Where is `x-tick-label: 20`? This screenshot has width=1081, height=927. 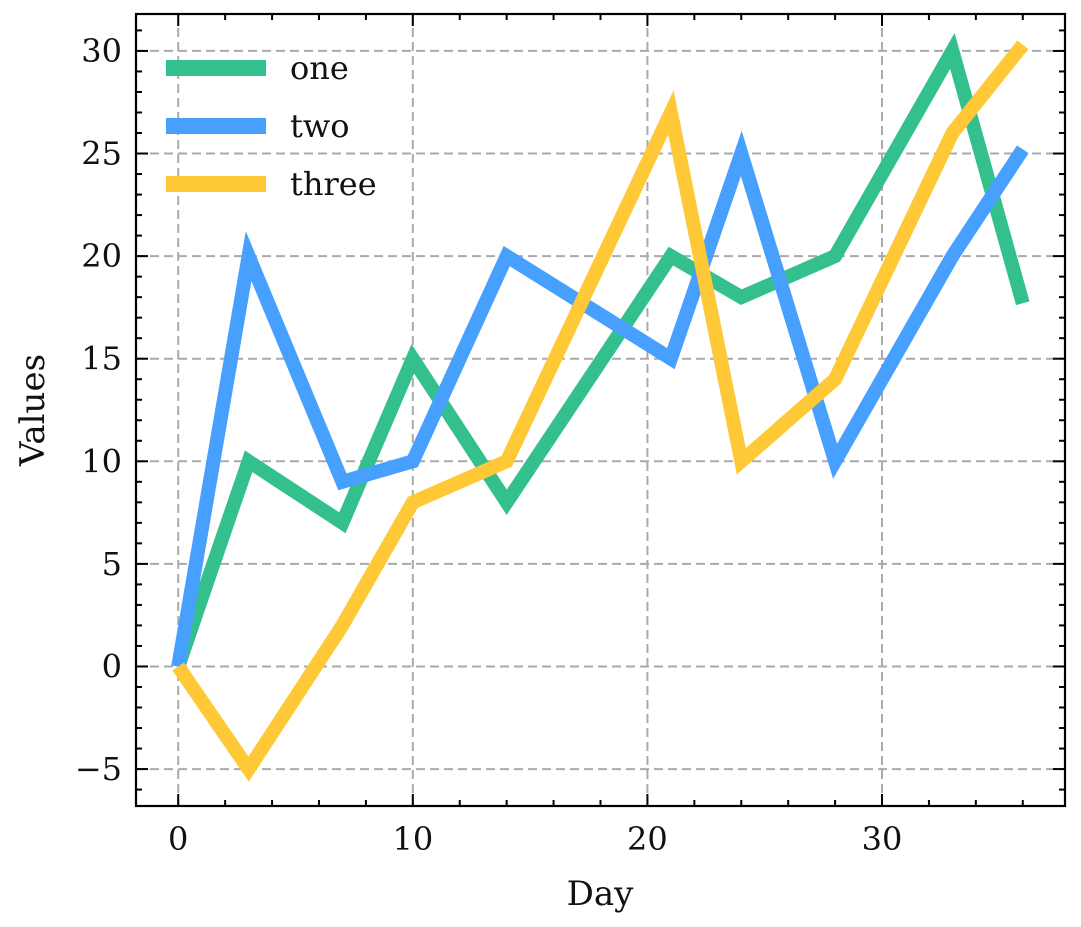 x-tick-label: 20 is located at coordinates (647, 839).